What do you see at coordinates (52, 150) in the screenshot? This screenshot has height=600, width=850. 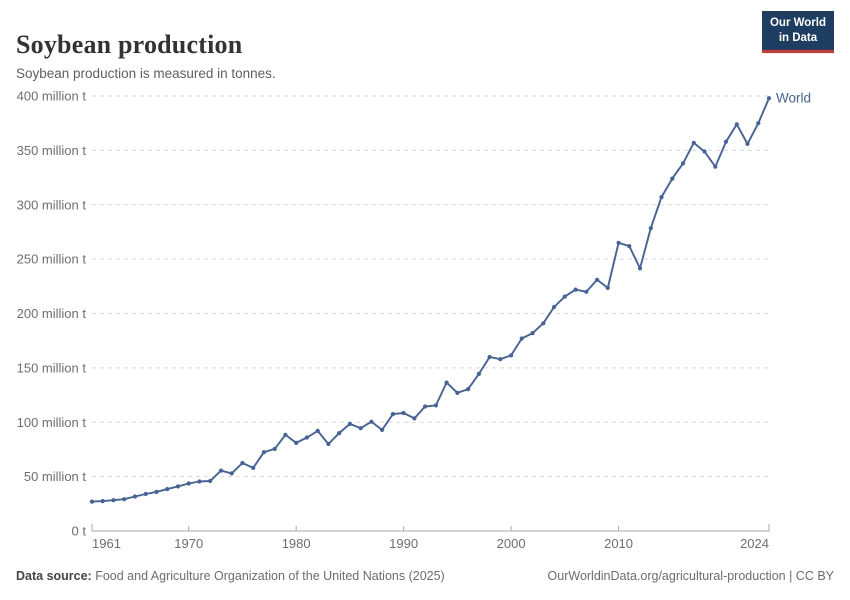 I see `y-axis-label: 350 million t` at bounding box center [52, 150].